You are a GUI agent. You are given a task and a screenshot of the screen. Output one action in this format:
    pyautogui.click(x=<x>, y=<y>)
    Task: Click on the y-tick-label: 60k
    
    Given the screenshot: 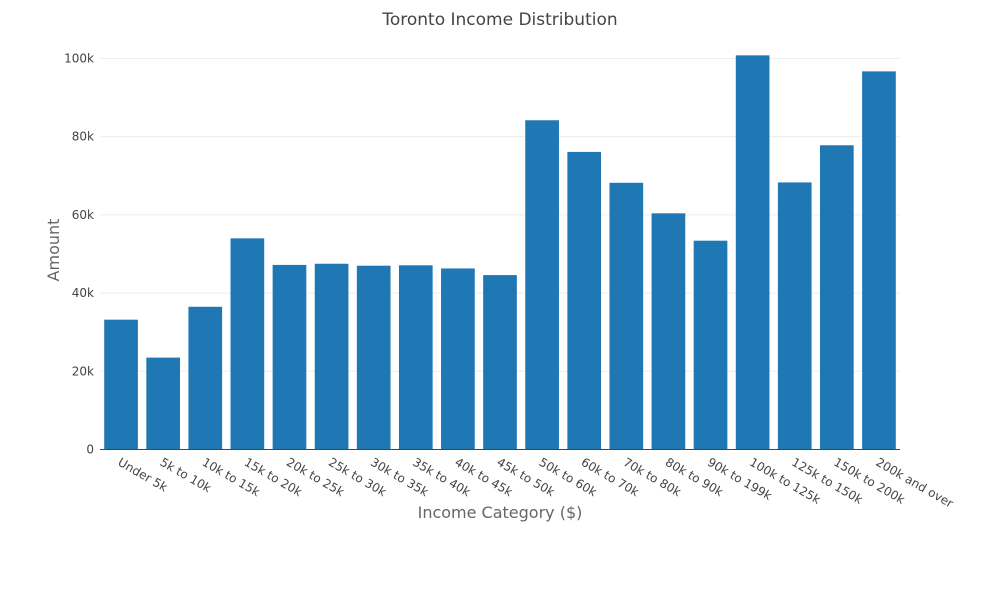 What is the action you would take?
    pyautogui.click(x=83, y=215)
    